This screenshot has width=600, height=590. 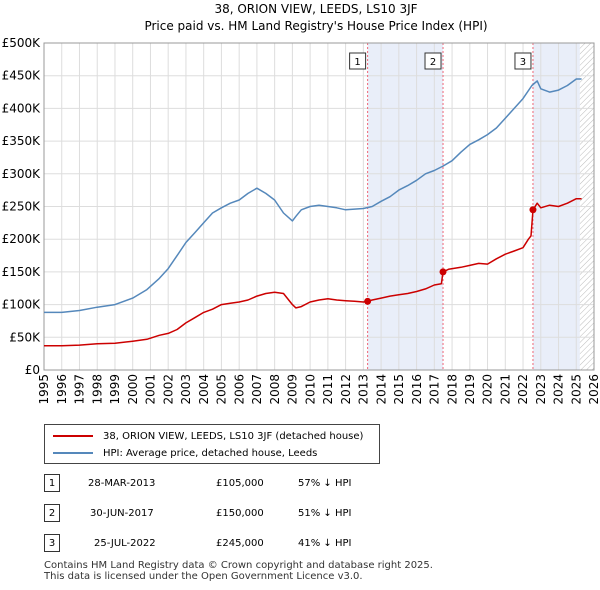 What do you see at coordinates (325, 483) in the screenshot?
I see `sale-hpi: 57% ↓ HPI` at bounding box center [325, 483].